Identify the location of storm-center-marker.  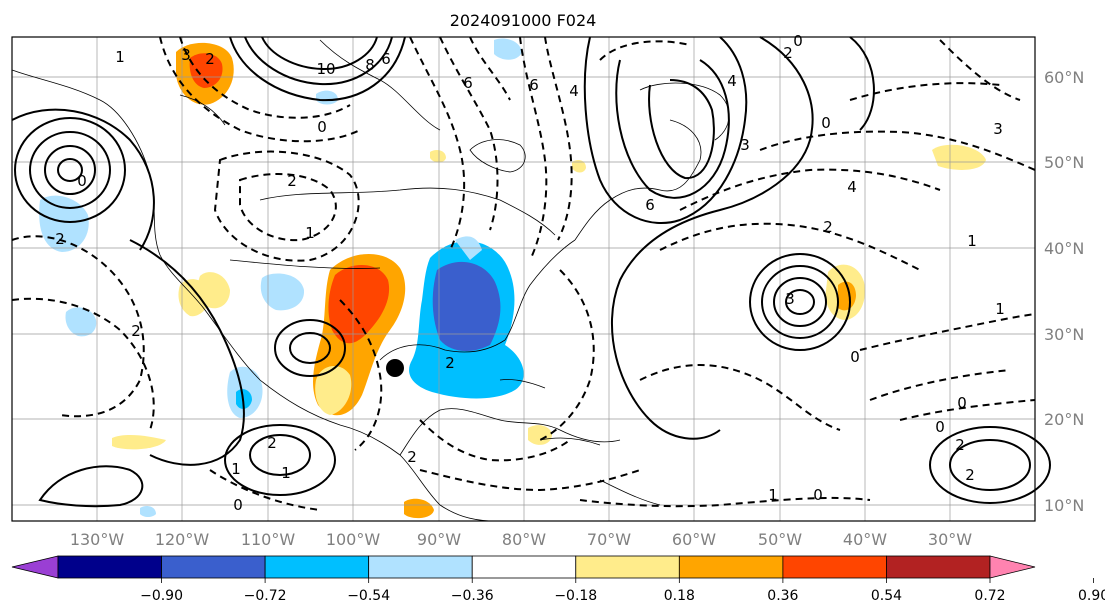
(395, 368).